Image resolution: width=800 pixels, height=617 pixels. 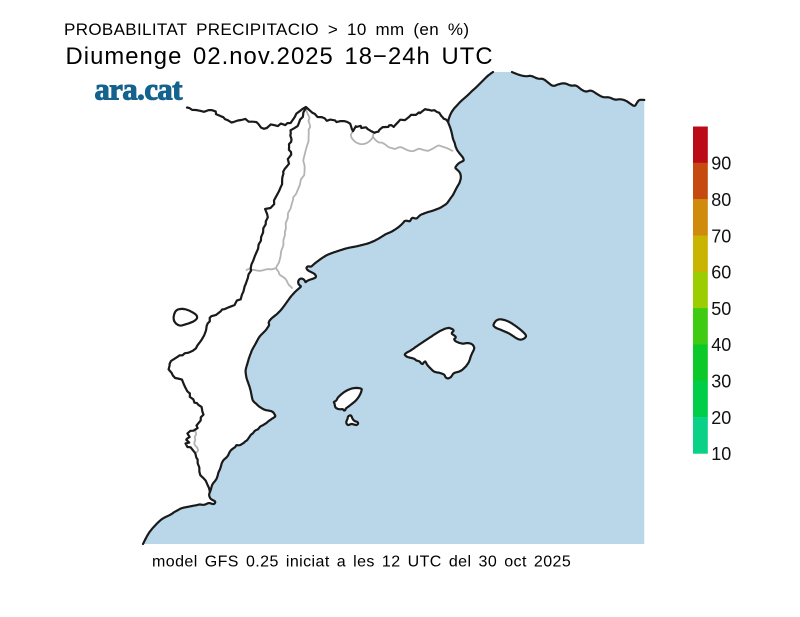 I want to click on svg-text: 70, so click(x=721, y=236).